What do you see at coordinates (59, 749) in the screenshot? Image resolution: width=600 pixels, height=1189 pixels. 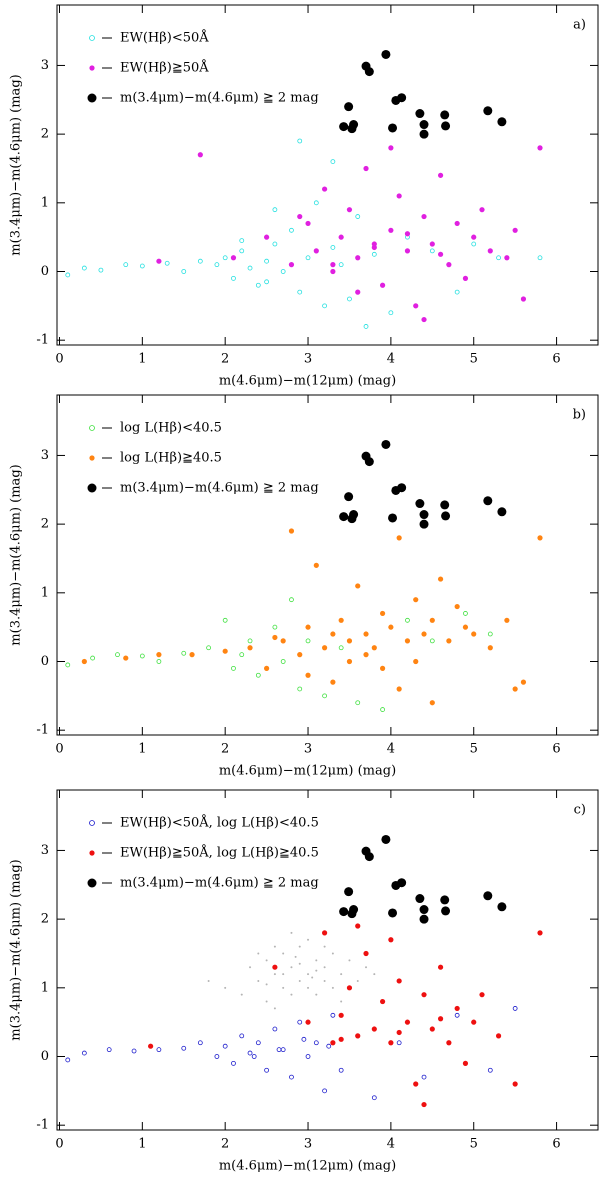 I see `x-tick-label: 0` at bounding box center [59, 749].